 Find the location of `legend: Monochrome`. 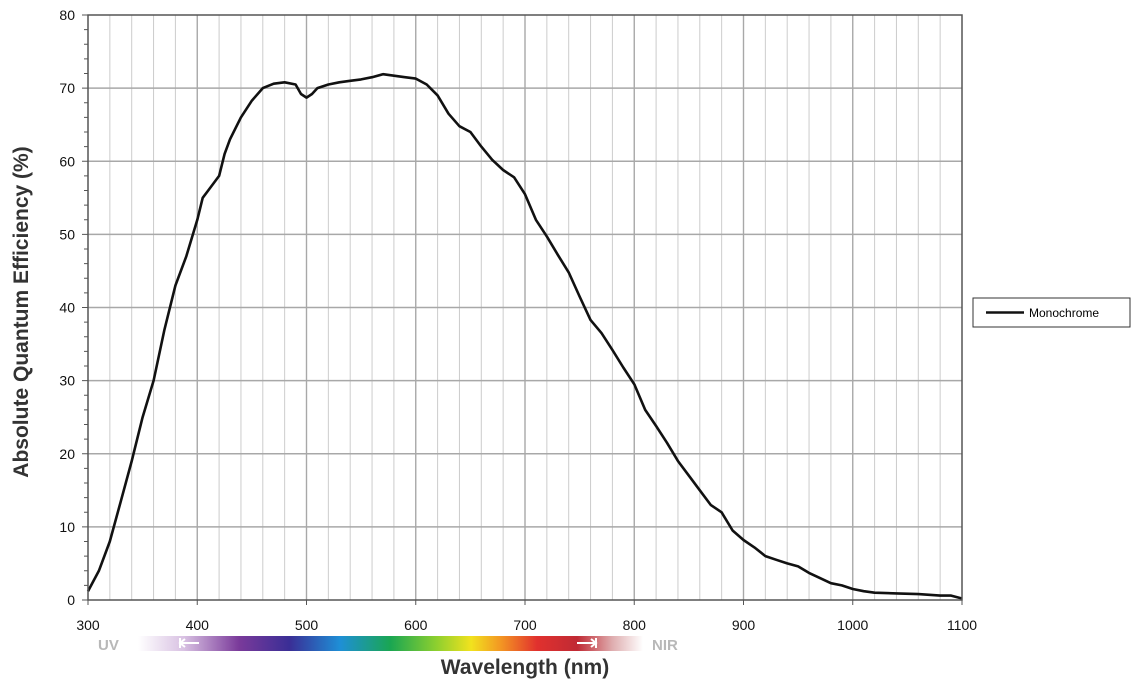

legend: Monochrome is located at coordinates (1051, 312).